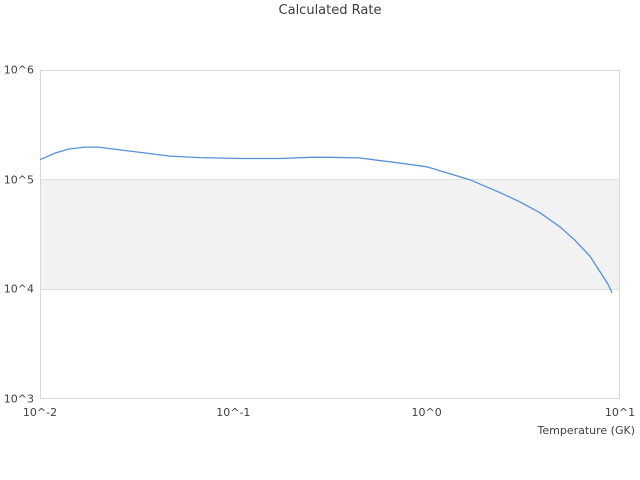 This screenshot has width=640, height=480. What do you see at coordinates (233, 412) in the screenshot?
I see `x-tick-label: 10^-1` at bounding box center [233, 412].